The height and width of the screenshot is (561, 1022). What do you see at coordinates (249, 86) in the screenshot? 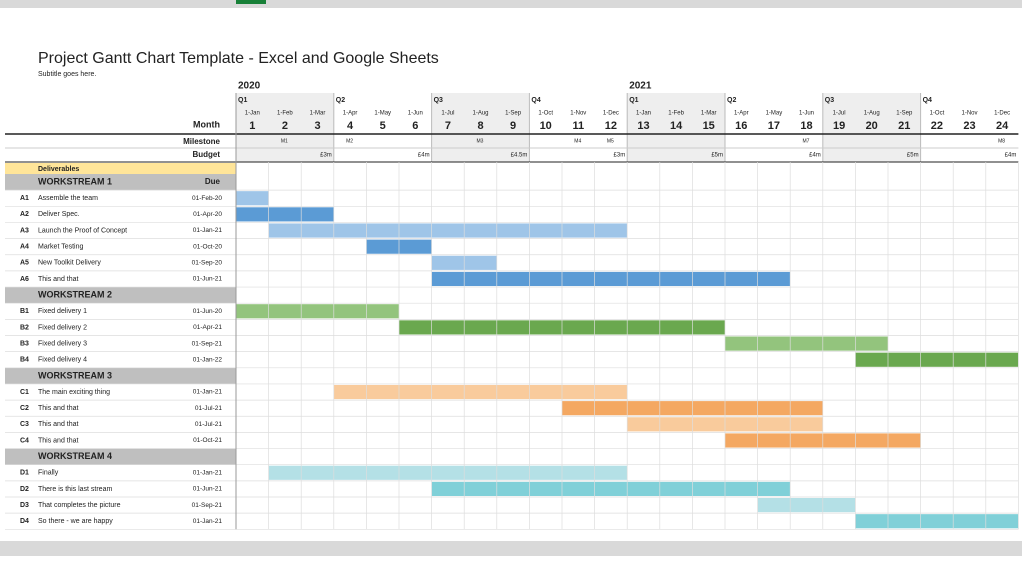
I see `year: 2020` at bounding box center [249, 86].